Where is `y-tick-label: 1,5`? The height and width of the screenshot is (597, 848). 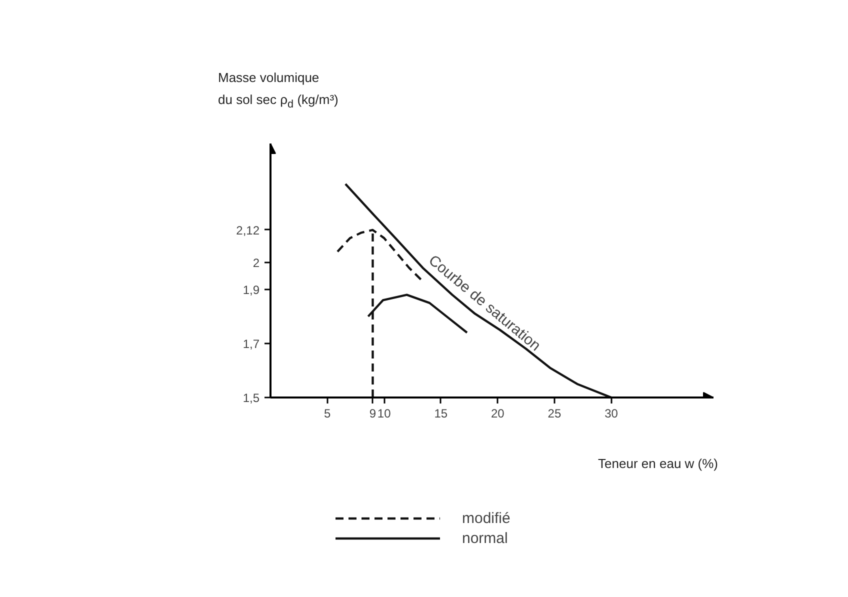 y-tick-label: 1,5 is located at coordinates (251, 398).